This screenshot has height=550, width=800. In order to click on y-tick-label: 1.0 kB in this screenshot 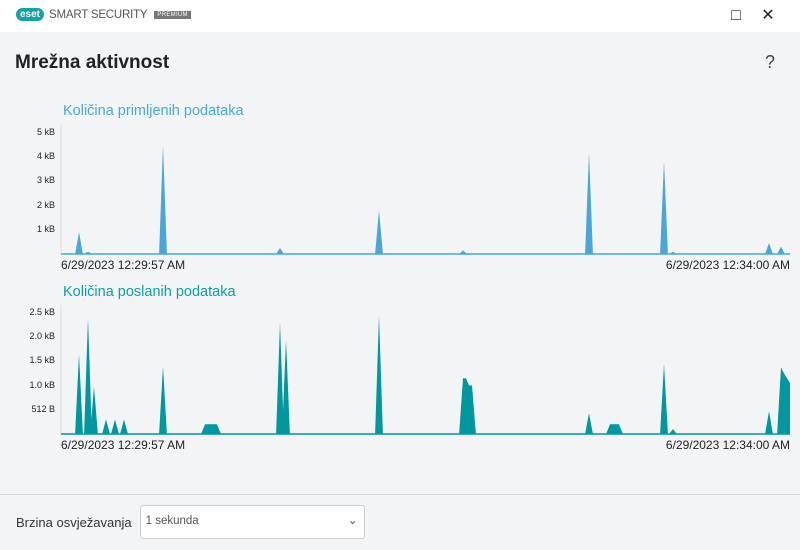, I will do `click(42, 384)`.